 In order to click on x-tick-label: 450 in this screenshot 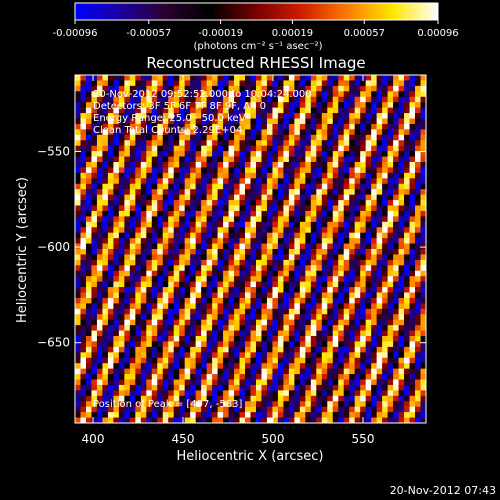, I will do `click(183, 439)`.